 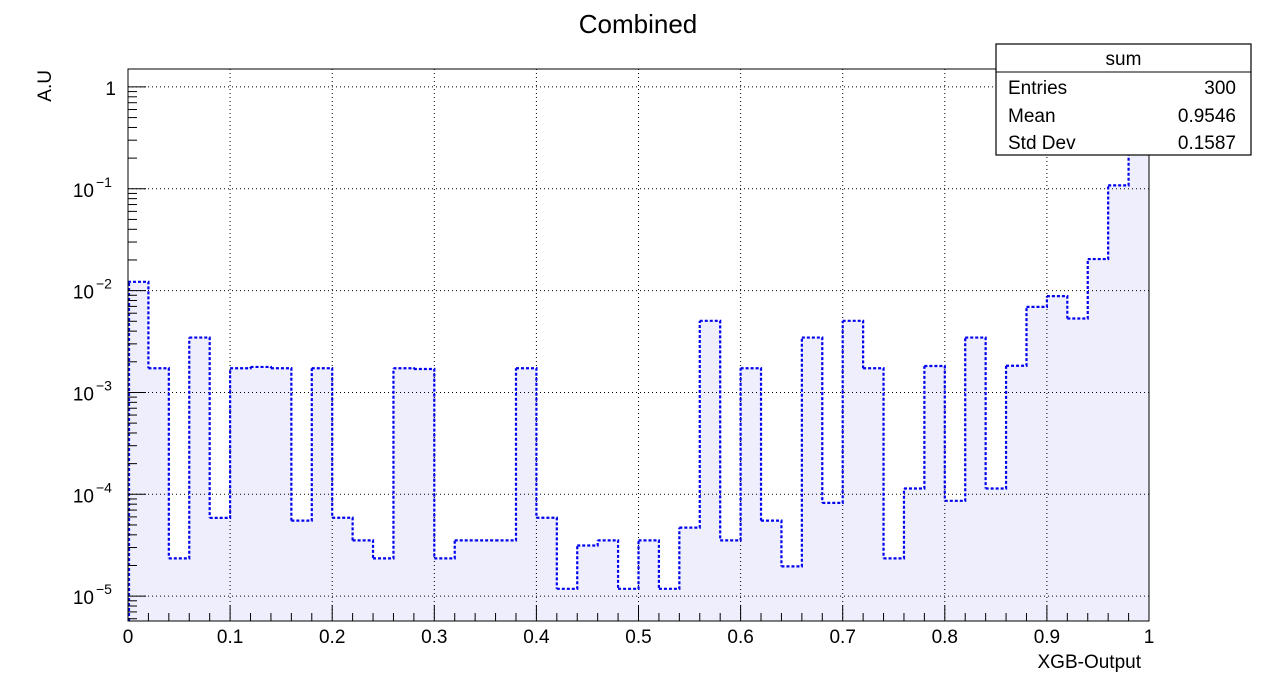 What do you see at coordinates (536, 637) in the screenshot?
I see `x-tick-label: 0.4` at bounding box center [536, 637].